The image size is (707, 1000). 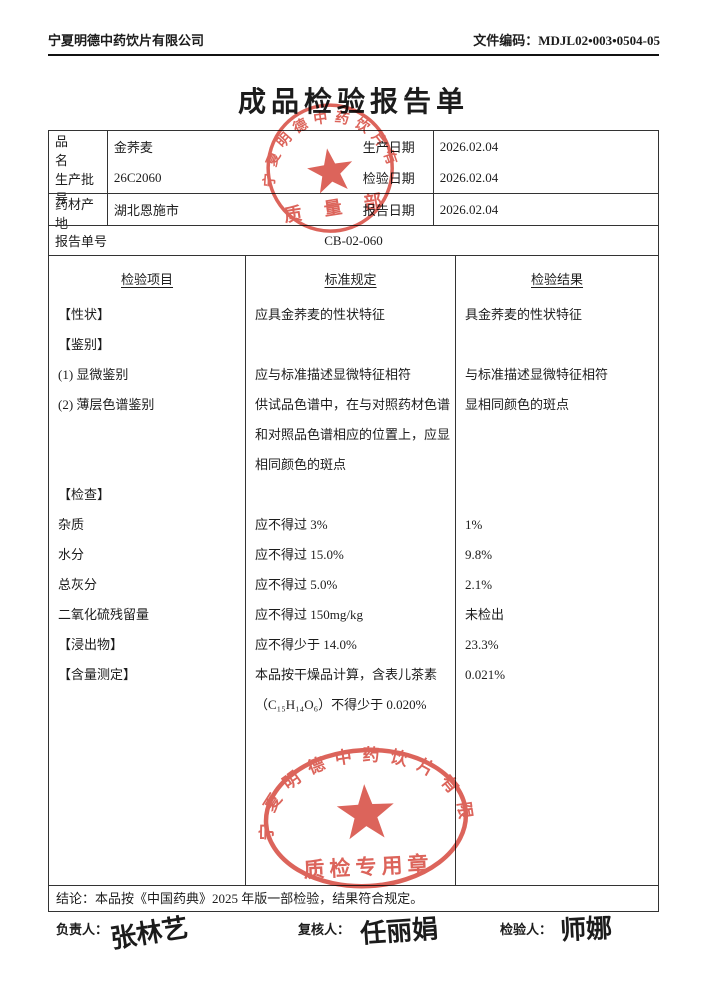 What do you see at coordinates (388, 210) in the screenshot?
I see `report-date-label: 报告日期` at bounding box center [388, 210].